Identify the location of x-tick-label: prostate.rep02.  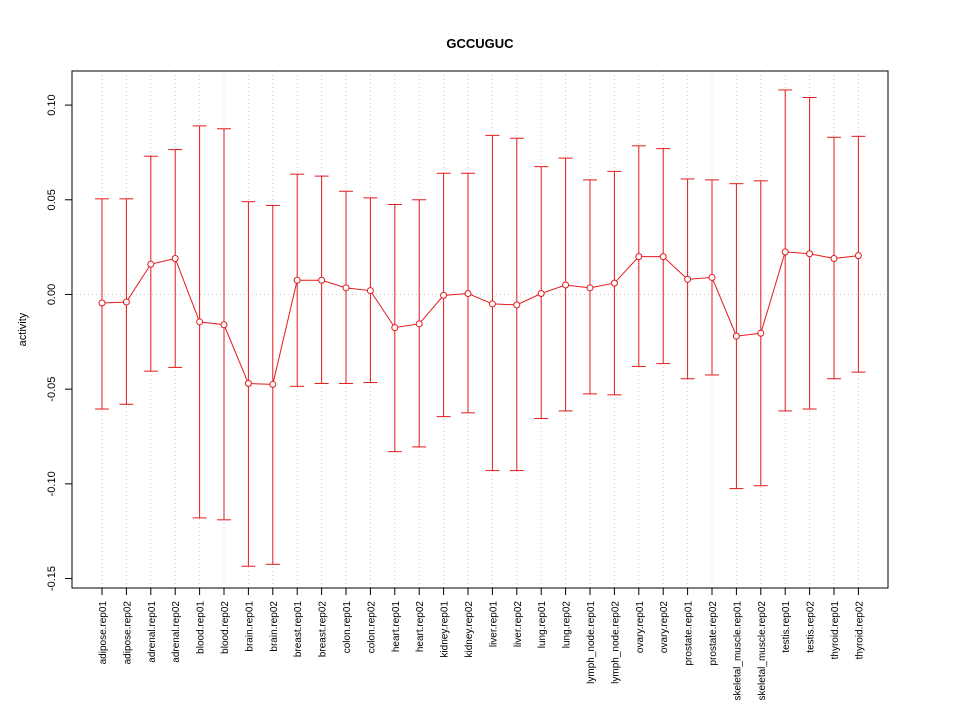
(713, 633).